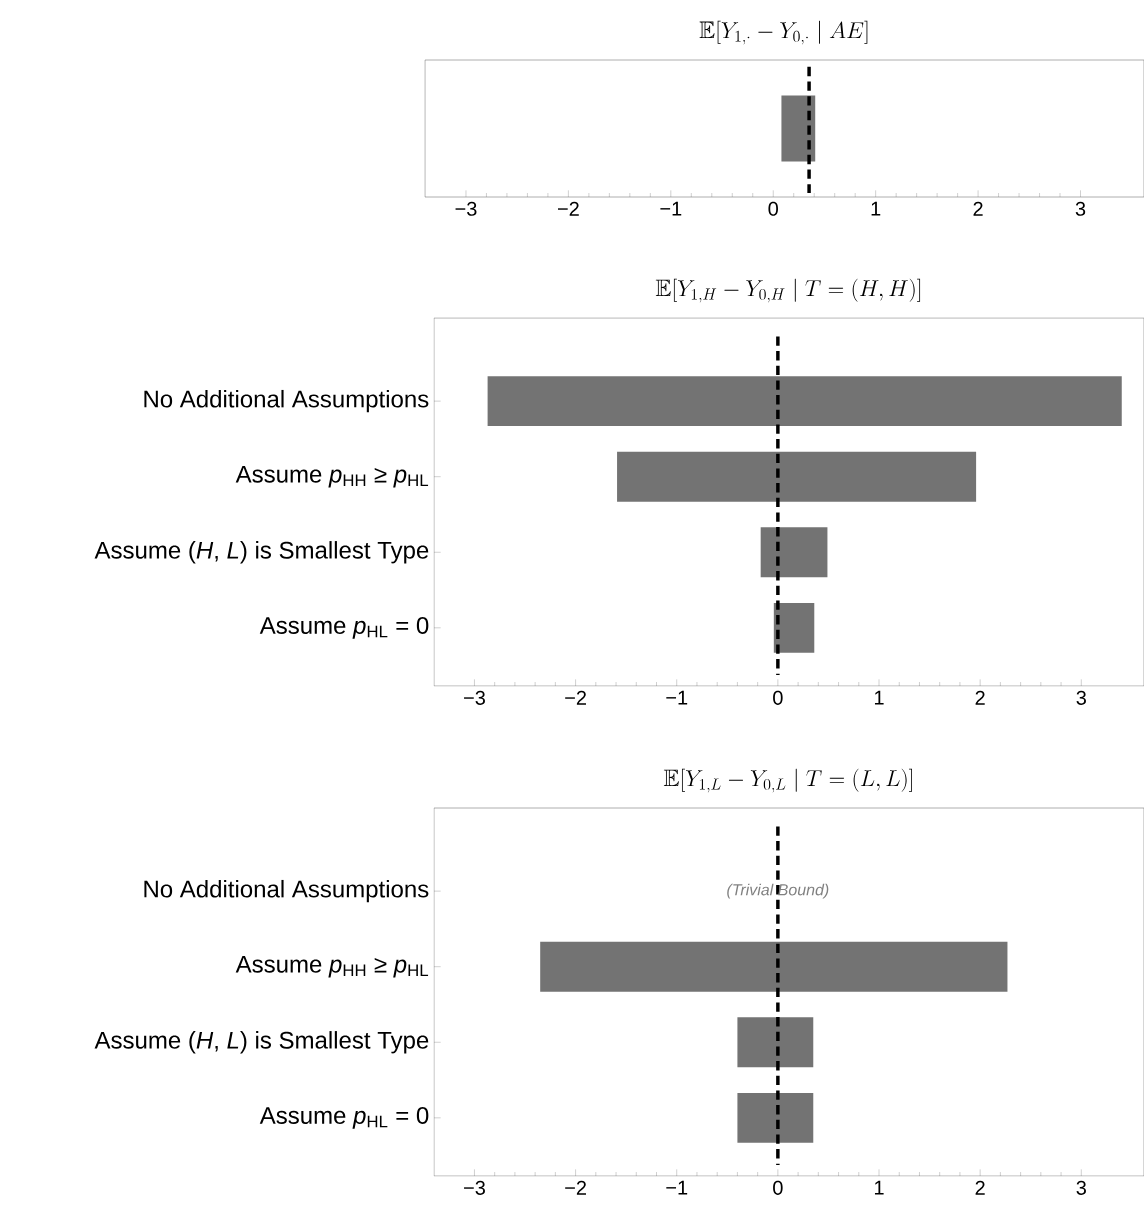 Image resolution: width=1144 pixels, height=1211 pixels. Describe the element at coordinates (788, 290) in the screenshot. I see `chart-title: $\mathbb{E}[Y_{1,H} - Y_{0,H} \mid T = (H,H)]$` at that location.